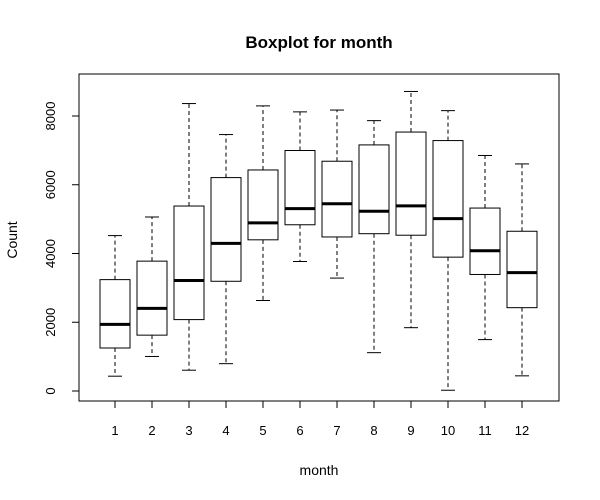 Image resolution: width=600 pixels, height=500 pixels. Describe the element at coordinates (373, 430) in the screenshot. I see `x-tick-label: 8` at that location.